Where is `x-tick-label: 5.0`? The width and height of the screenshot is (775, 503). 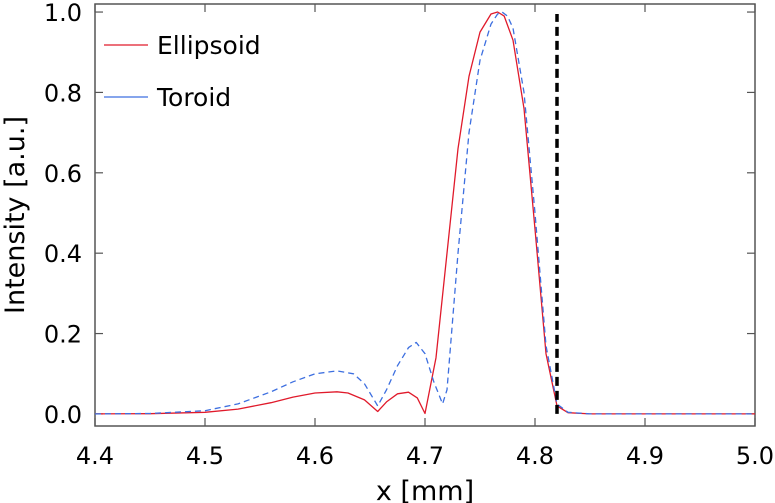
x-tick-label: 5.0 is located at coordinates (755, 456).